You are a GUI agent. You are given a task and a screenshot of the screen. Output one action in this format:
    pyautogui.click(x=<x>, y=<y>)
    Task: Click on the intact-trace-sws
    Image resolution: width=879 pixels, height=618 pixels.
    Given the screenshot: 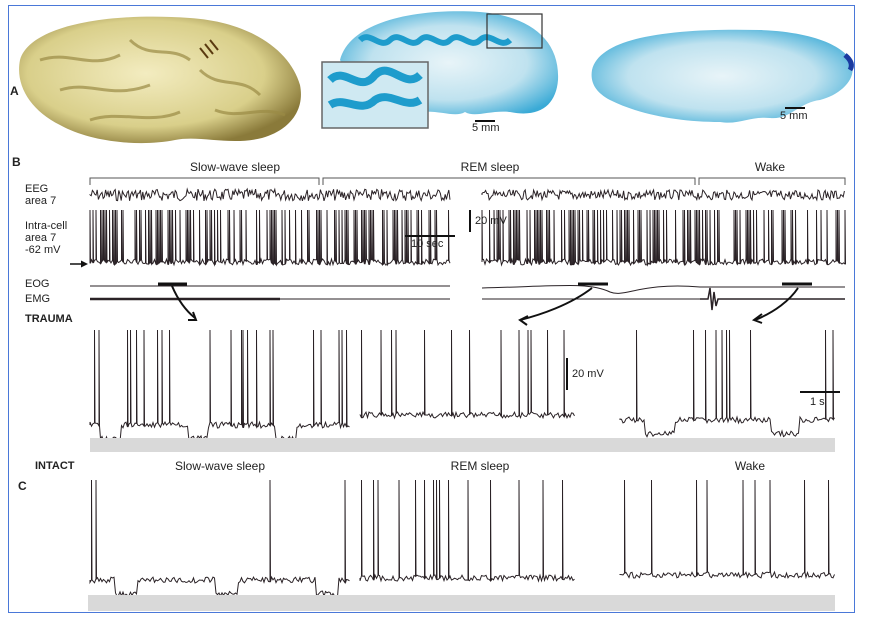 What is the action you would take?
    pyautogui.click(x=219, y=539)
    